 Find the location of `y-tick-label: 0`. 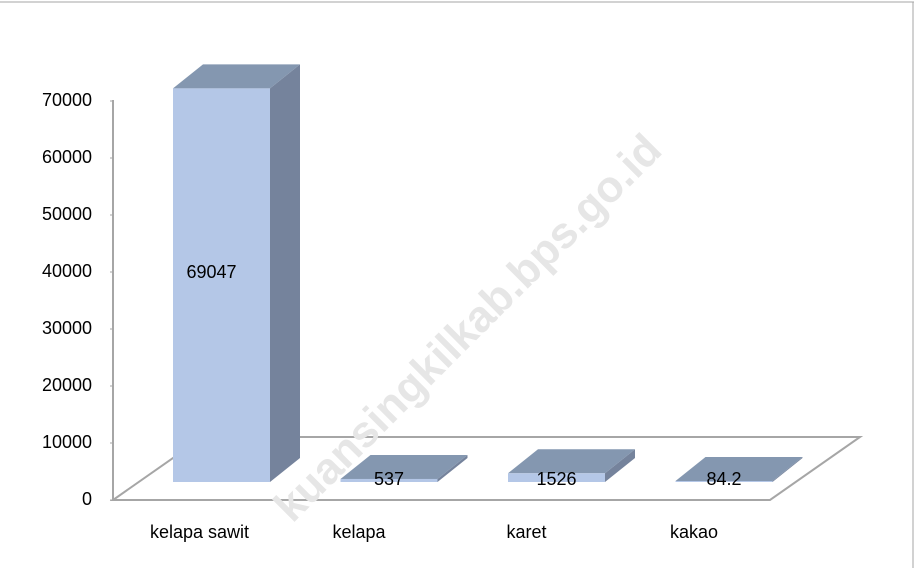

y-tick-label: 0 is located at coordinates (87, 499).